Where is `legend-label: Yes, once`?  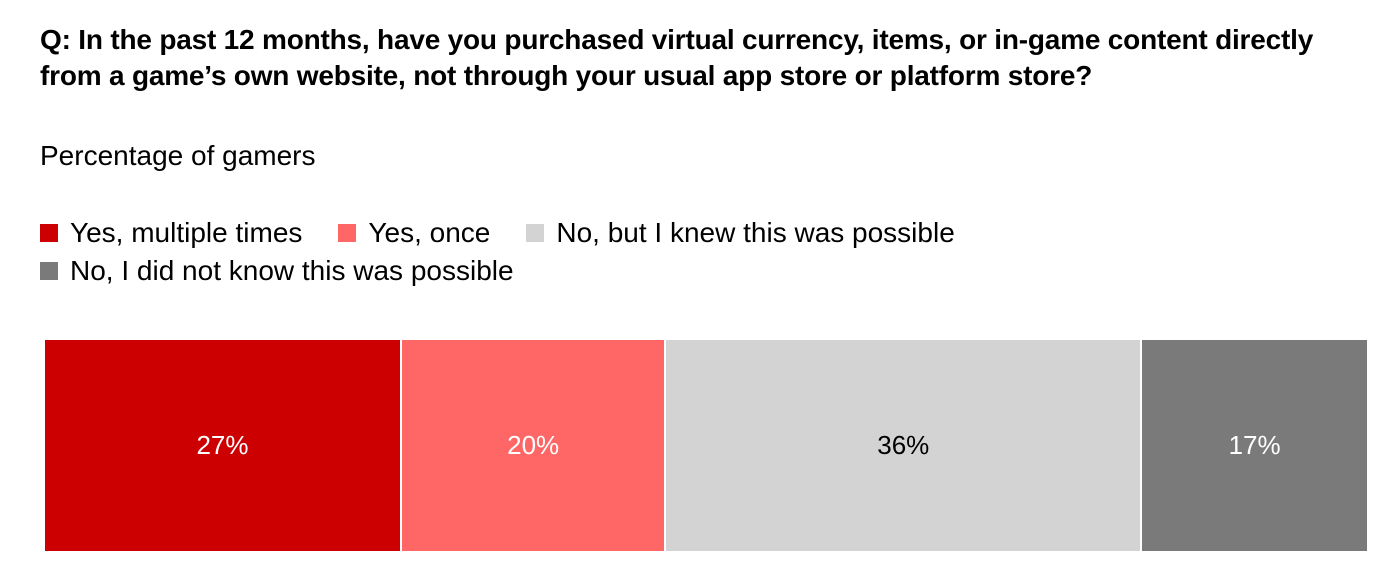 legend-label: Yes, once is located at coordinates (429, 232).